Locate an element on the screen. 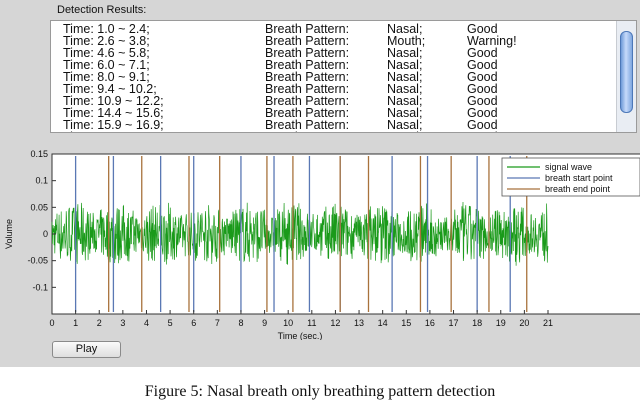 This screenshot has height=405, width=640. x-tick-label: 18 is located at coordinates (477, 323).